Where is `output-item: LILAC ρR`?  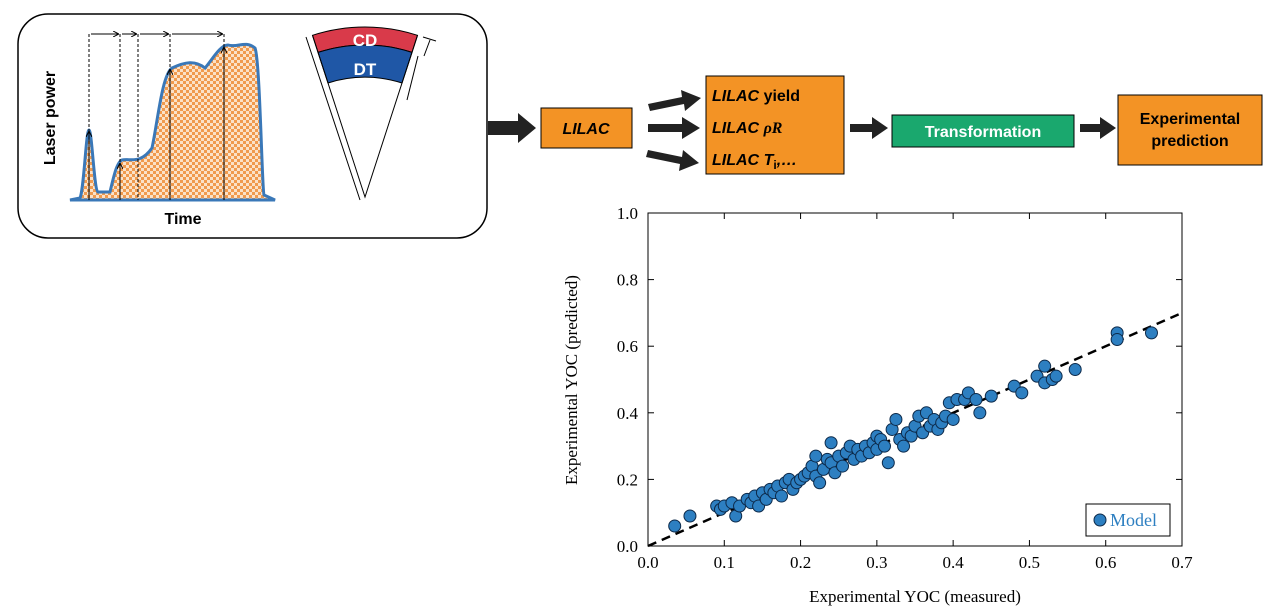 output-item: LILAC ρR is located at coordinates (747, 128).